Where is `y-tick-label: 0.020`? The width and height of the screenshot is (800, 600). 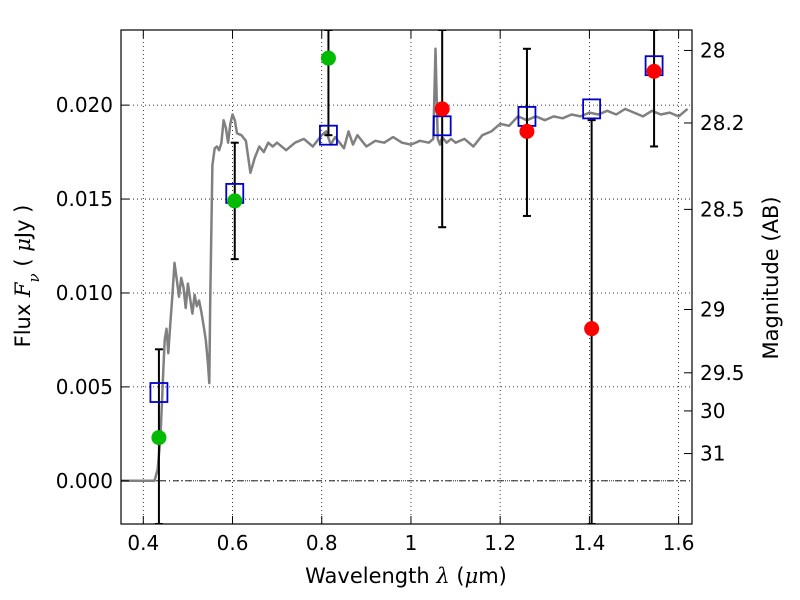
y-tick-label: 0.020 is located at coordinates (84, 105).